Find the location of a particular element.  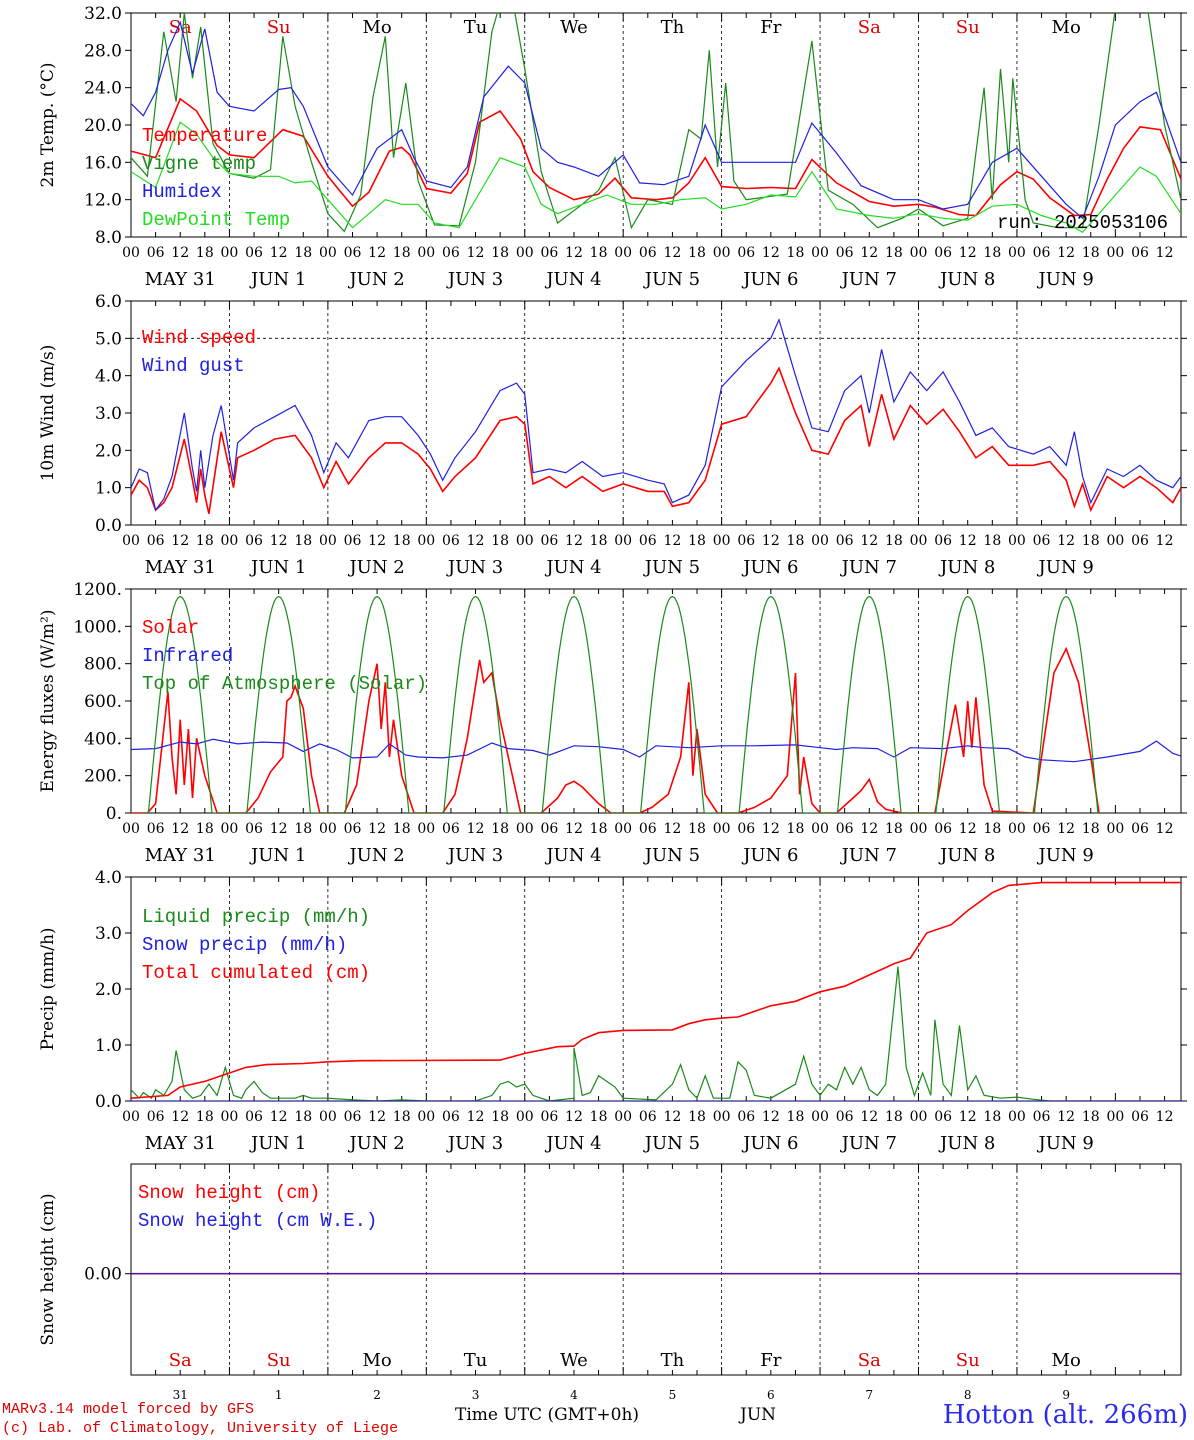

y-axis-label: Snow height (cm) is located at coordinates (48, 1269).